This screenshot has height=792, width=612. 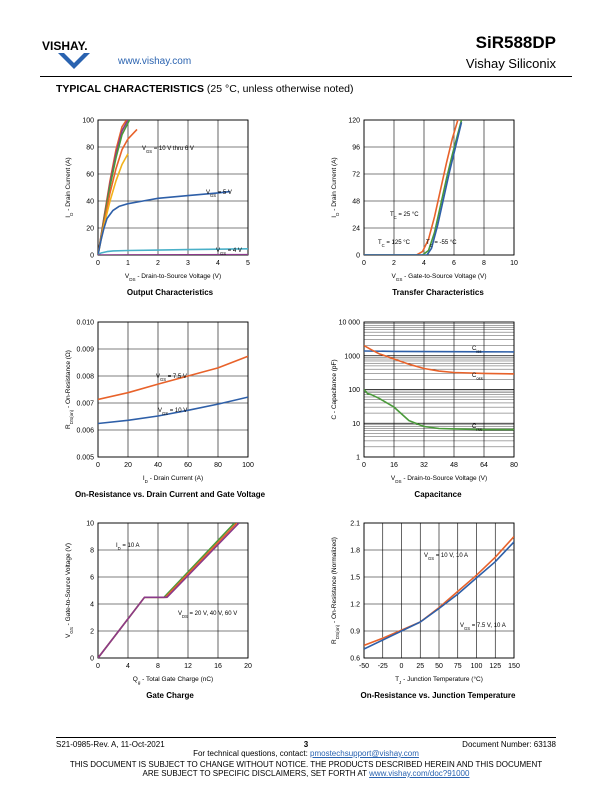 What do you see at coordinates (173, 479) in the screenshot?
I see `x-axis-label: ID - Drain Current (A)` at bounding box center [173, 479].